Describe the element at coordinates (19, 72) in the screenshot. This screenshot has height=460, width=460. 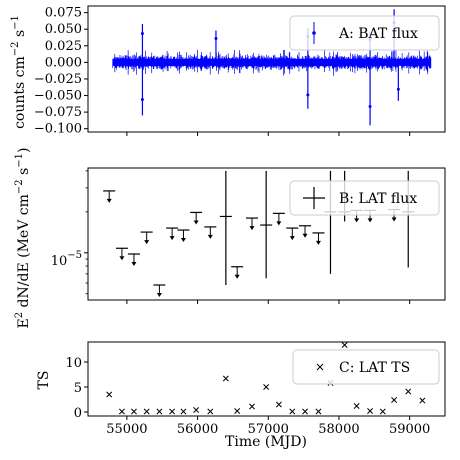
I see `panel-a-y-axis-label: counts cm−2 s−1` at that location.